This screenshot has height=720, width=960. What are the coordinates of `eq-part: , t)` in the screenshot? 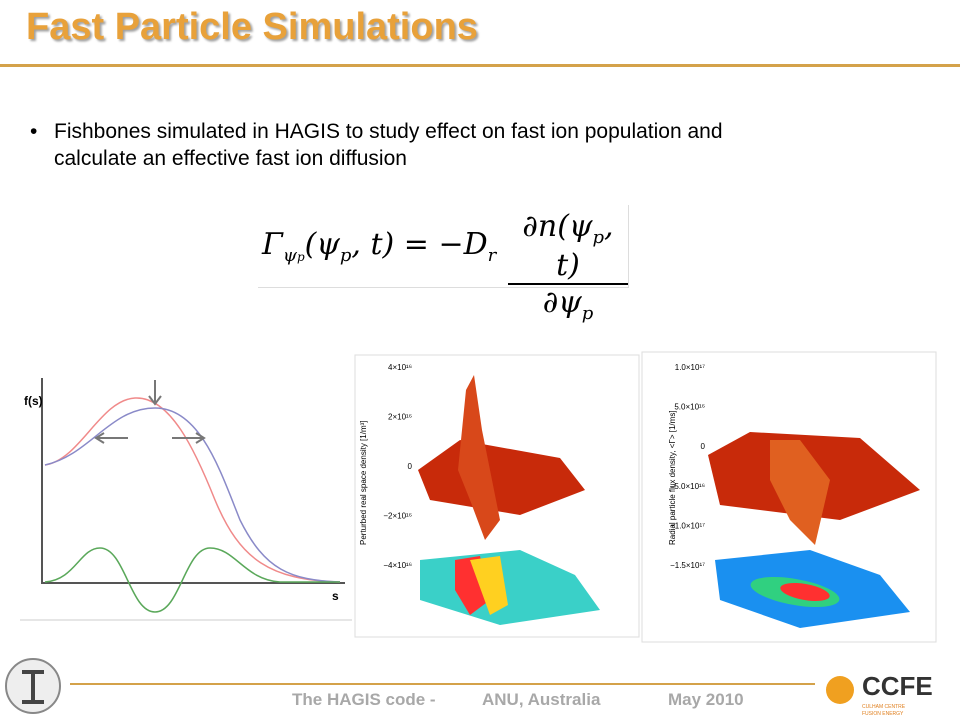 It's located at (585, 246).